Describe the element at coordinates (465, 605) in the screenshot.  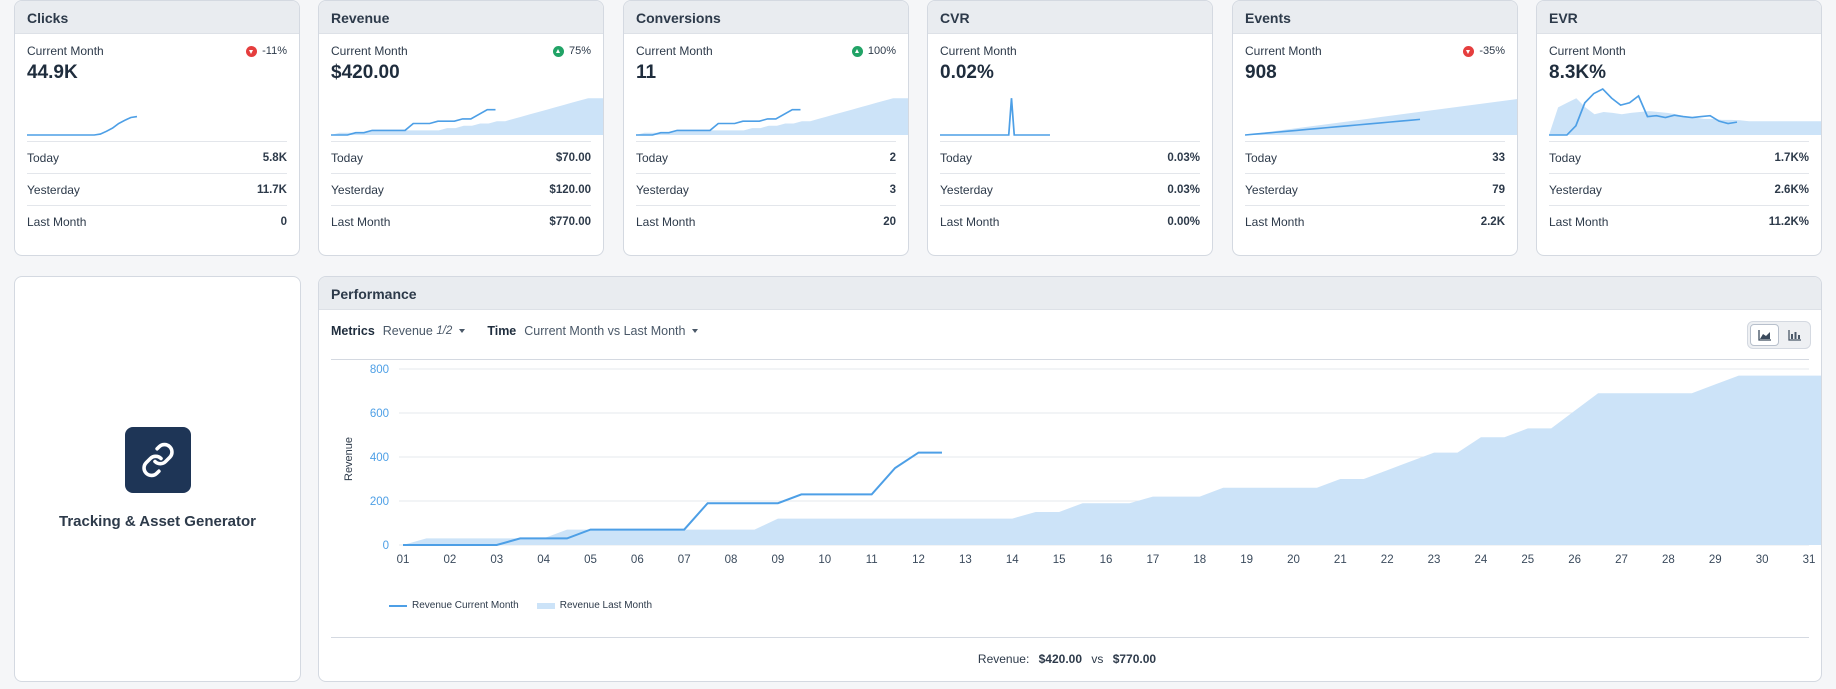
I see `legend-current-label: Revenue Current Month` at that location.